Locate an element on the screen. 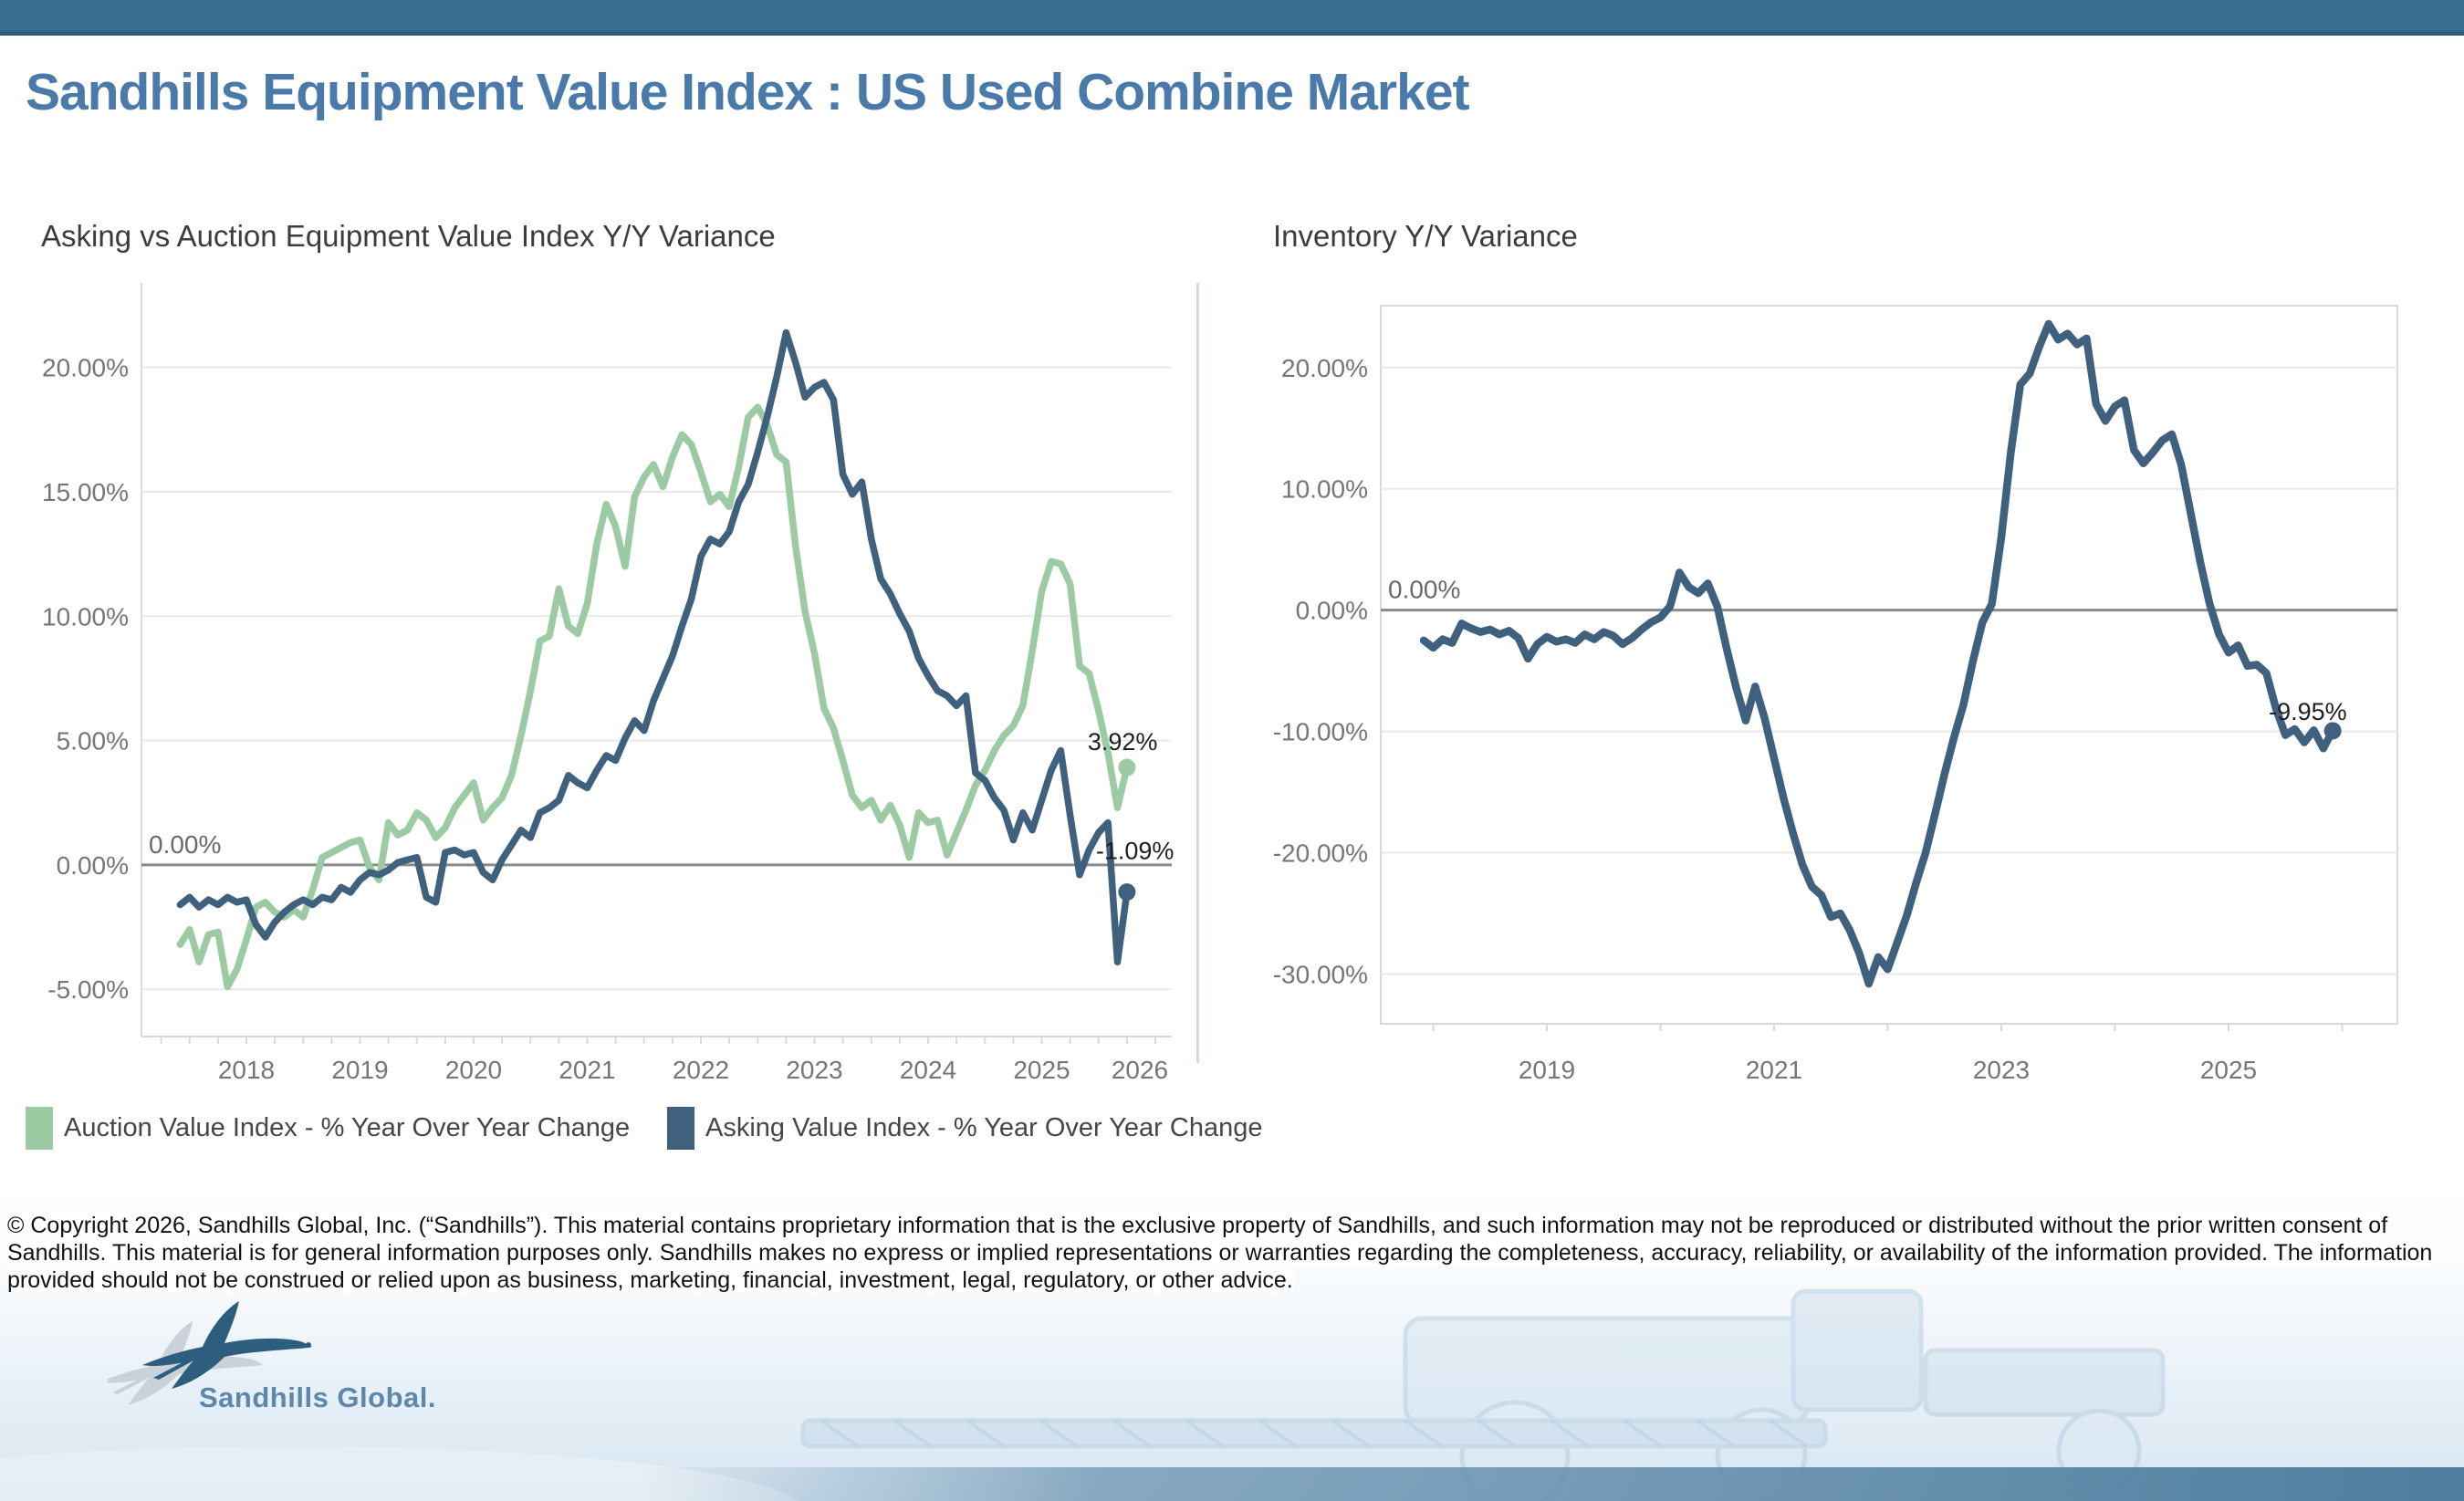 This screenshot has height=1501, width=2464. logo-text: Sandhills Global. is located at coordinates (317, 1397).